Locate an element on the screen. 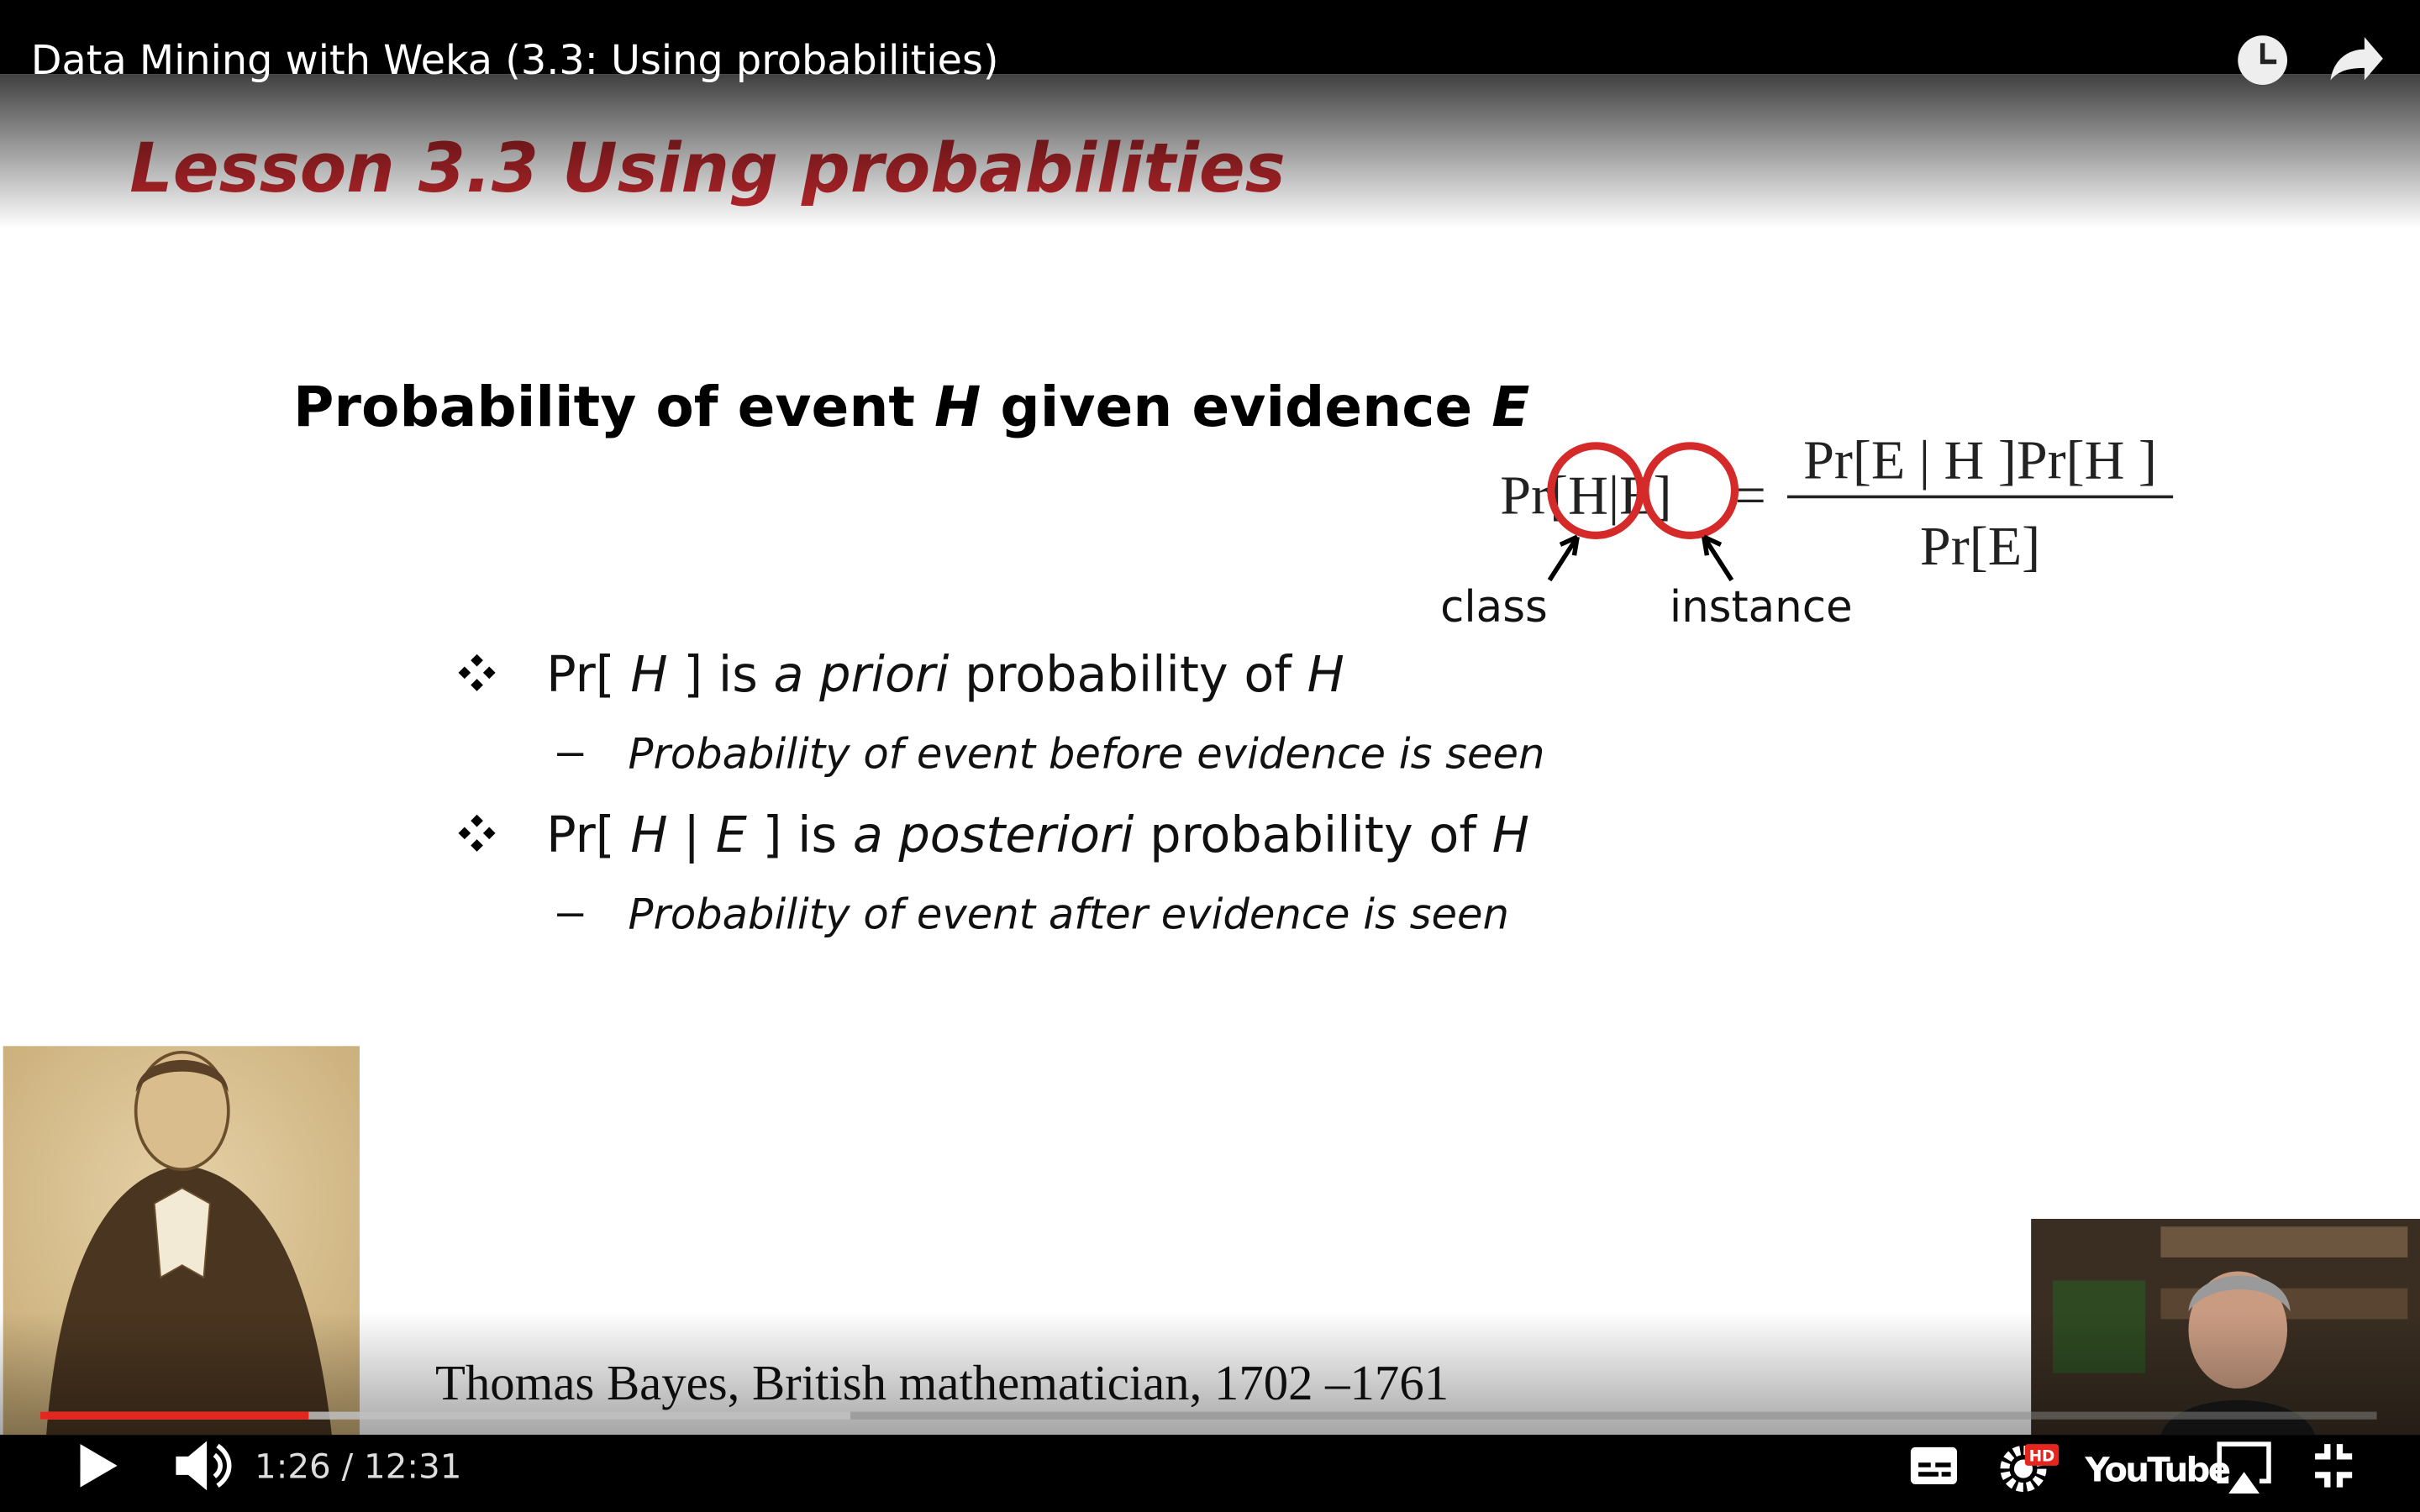 The image size is (2420, 1512). text-segment: a priori is located at coordinates (862, 674).